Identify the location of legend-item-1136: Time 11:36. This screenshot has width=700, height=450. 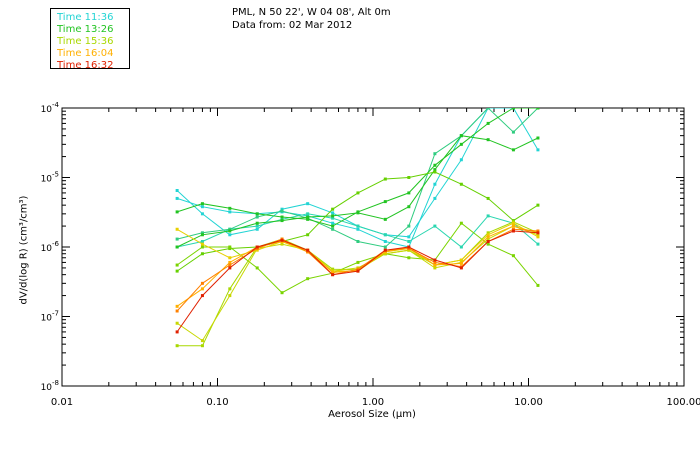
(85, 17).